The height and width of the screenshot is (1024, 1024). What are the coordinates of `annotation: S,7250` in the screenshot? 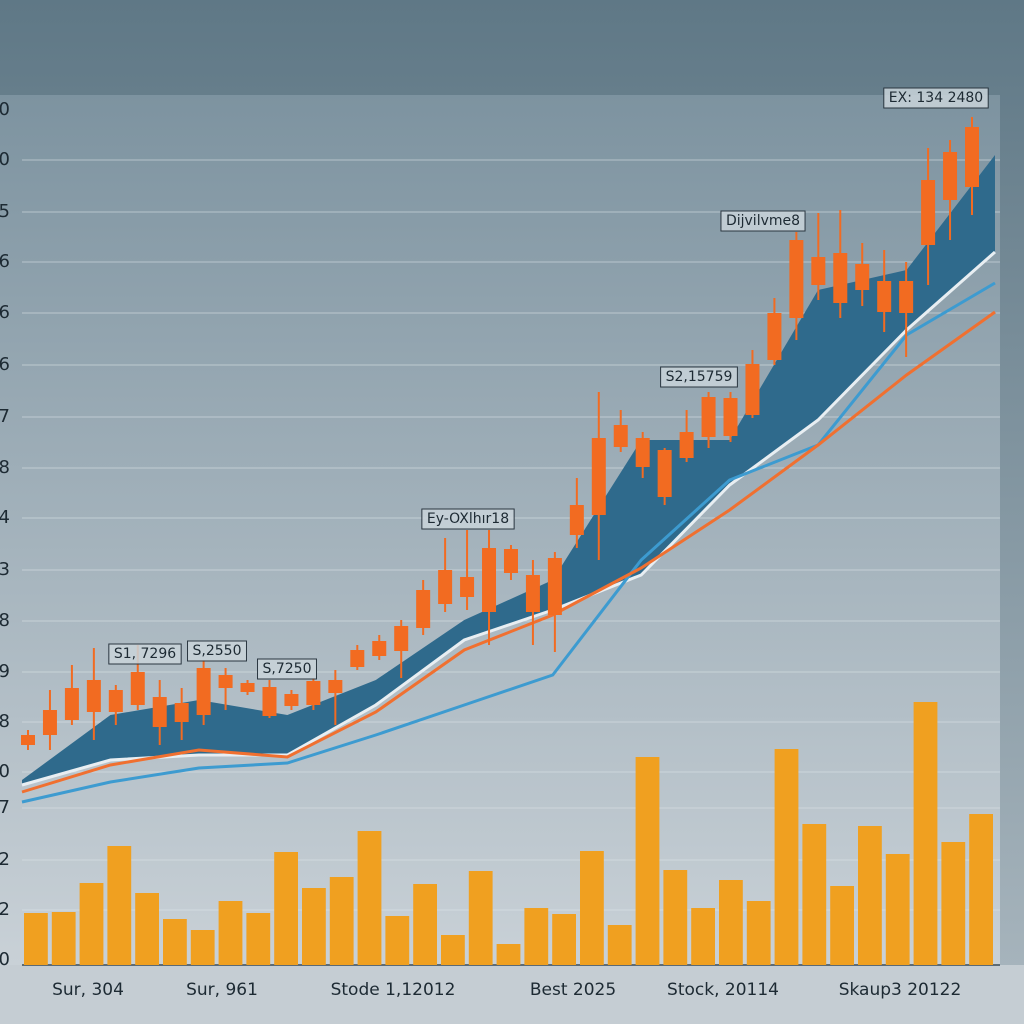 It's located at (287, 669).